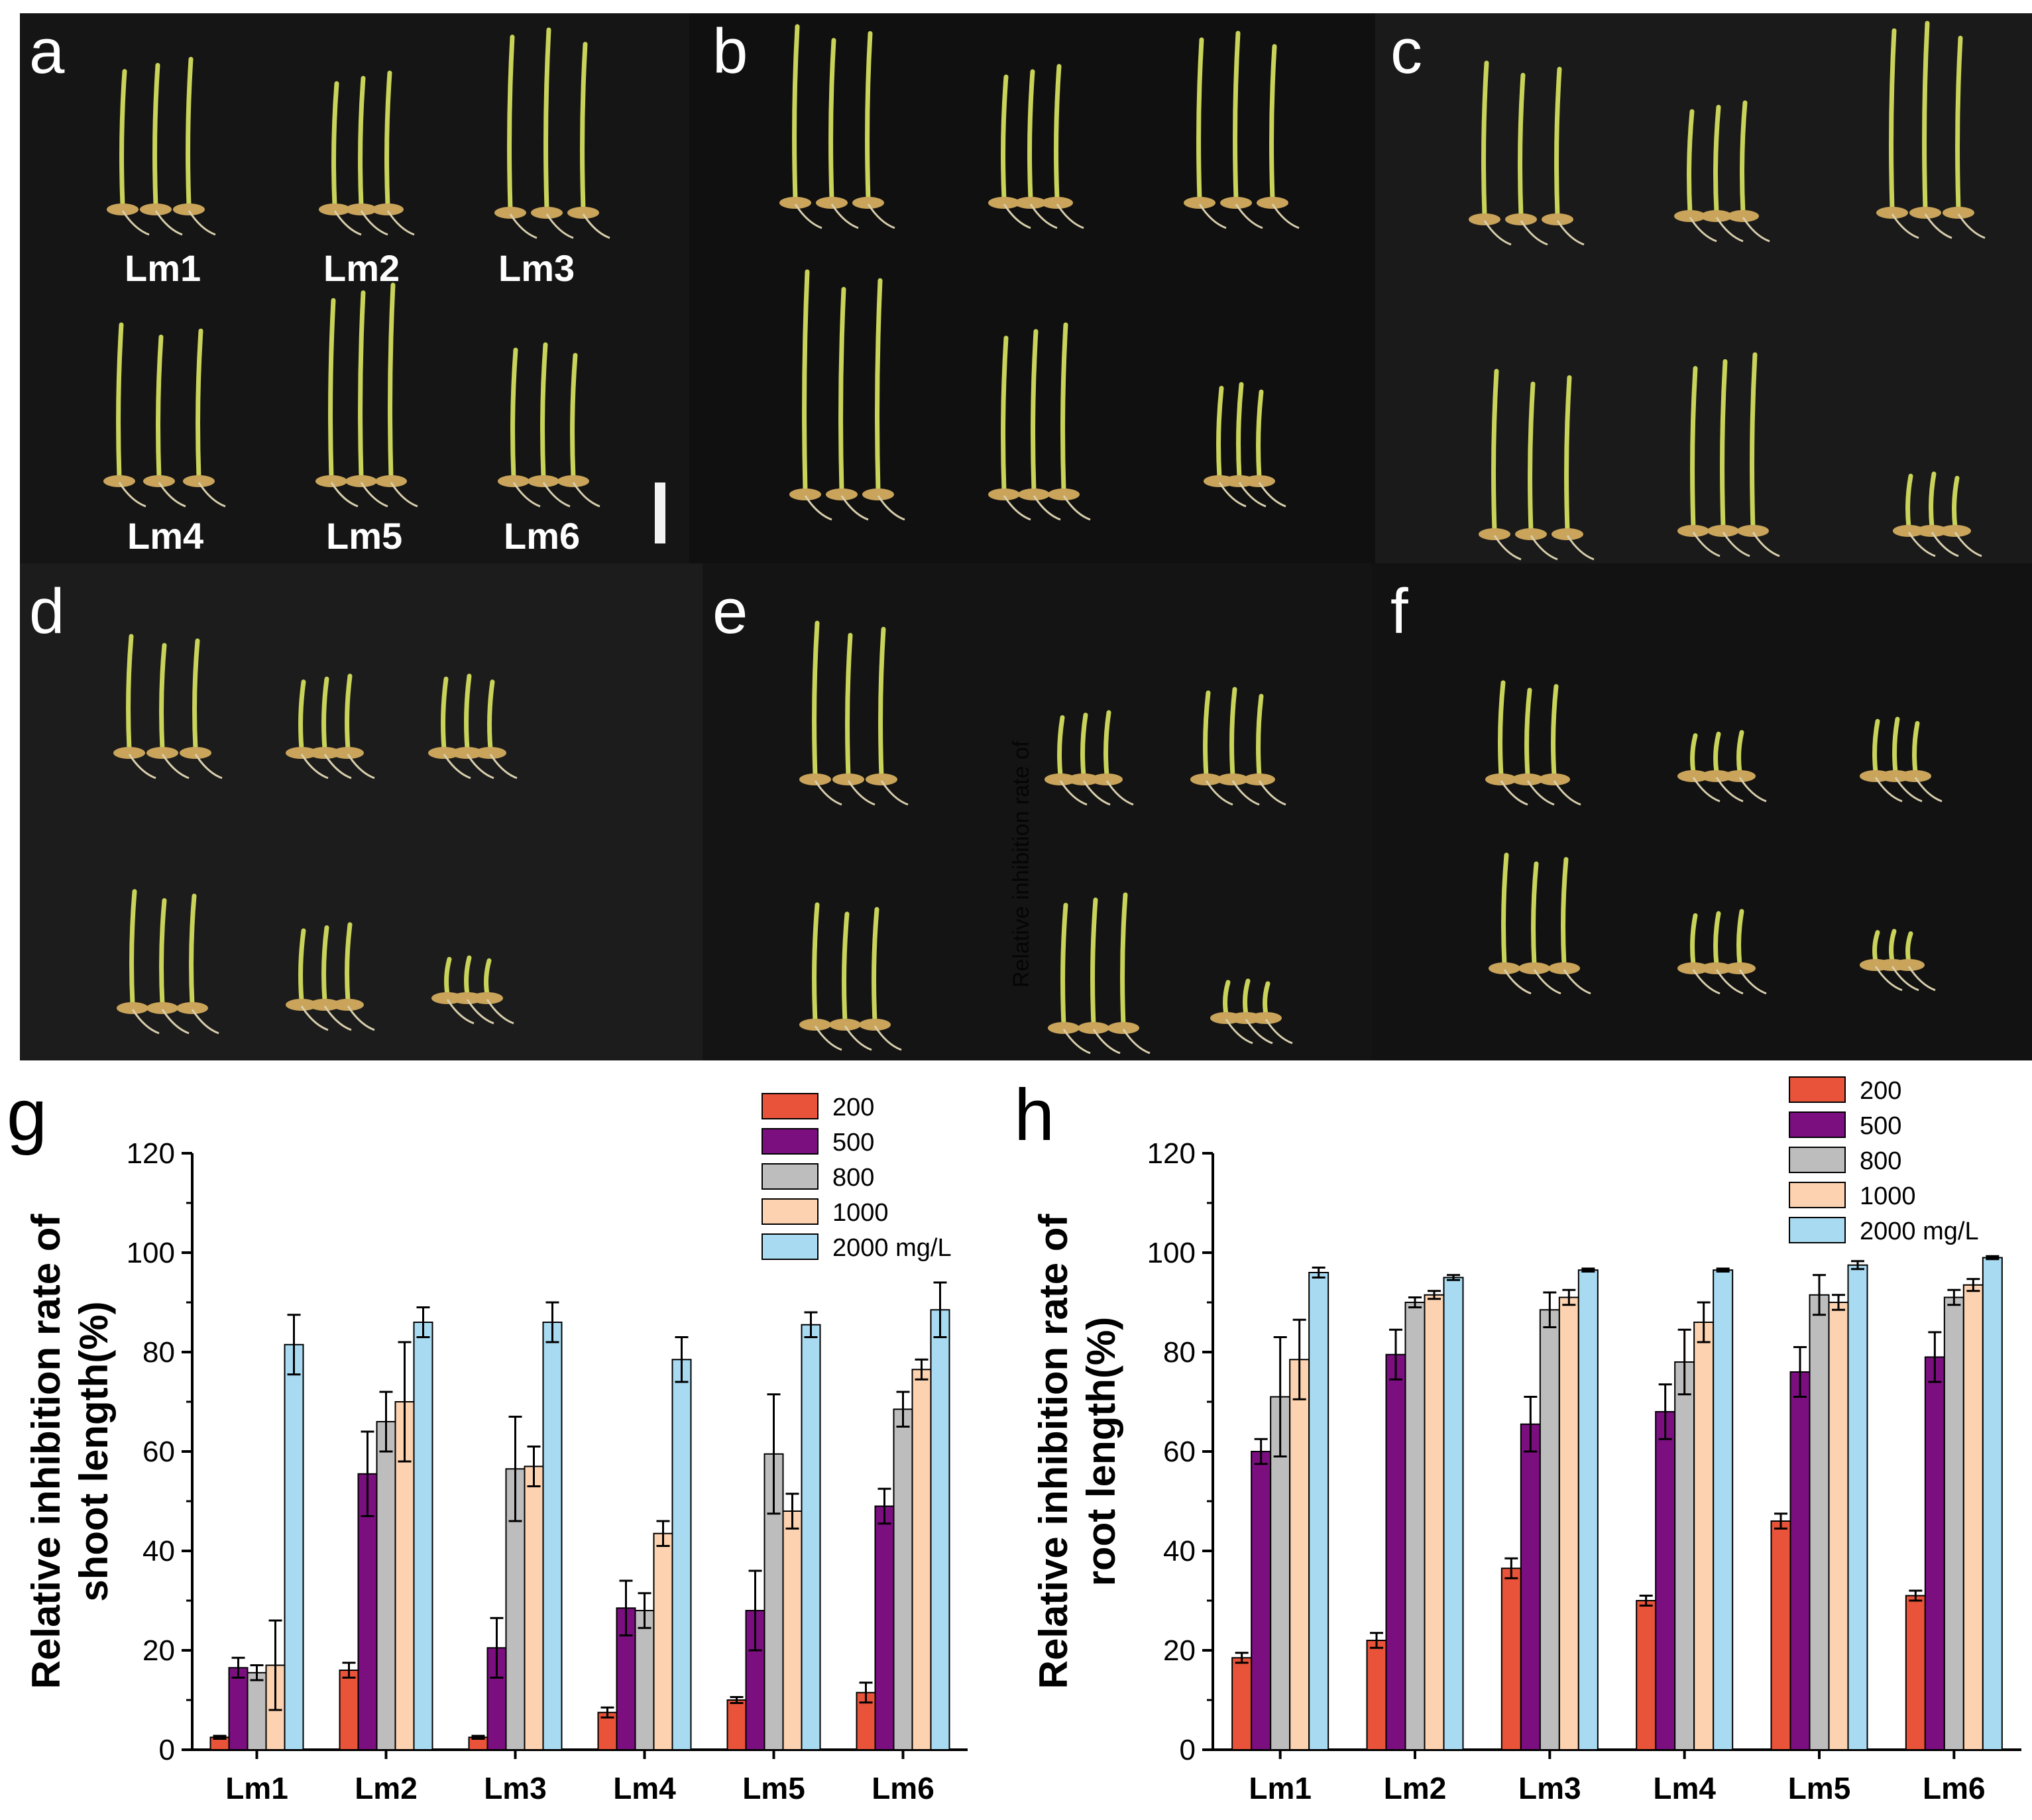 The width and height of the screenshot is (2032, 1820). Describe the element at coordinates (27, 1115) in the screenshot. I see `panel-letter-g: g` at that location.